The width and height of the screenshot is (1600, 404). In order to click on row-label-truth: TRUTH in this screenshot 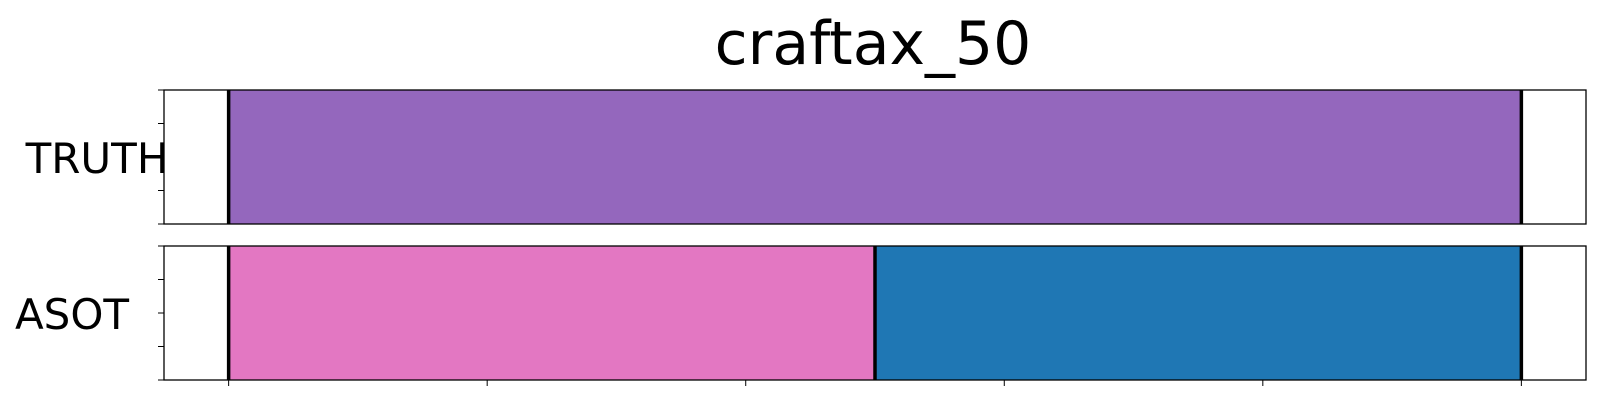, I will do `click(97, 158)`.